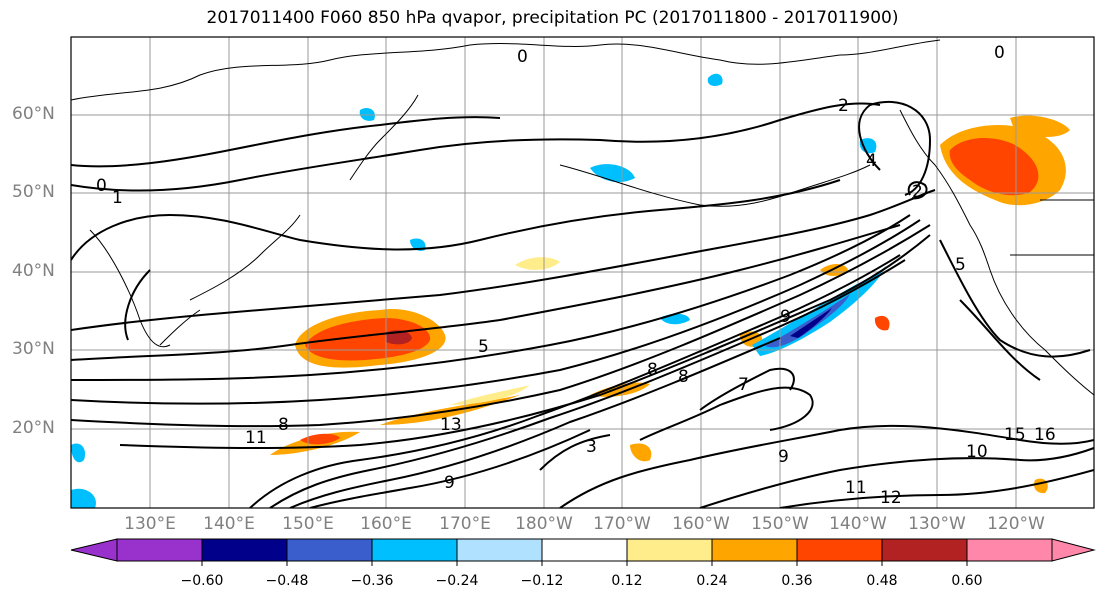 This screenshot has width=1105, height=601. Describe the element at coordinates (891, 498) in the screenshot. I see `contour-label: 12` at that location.